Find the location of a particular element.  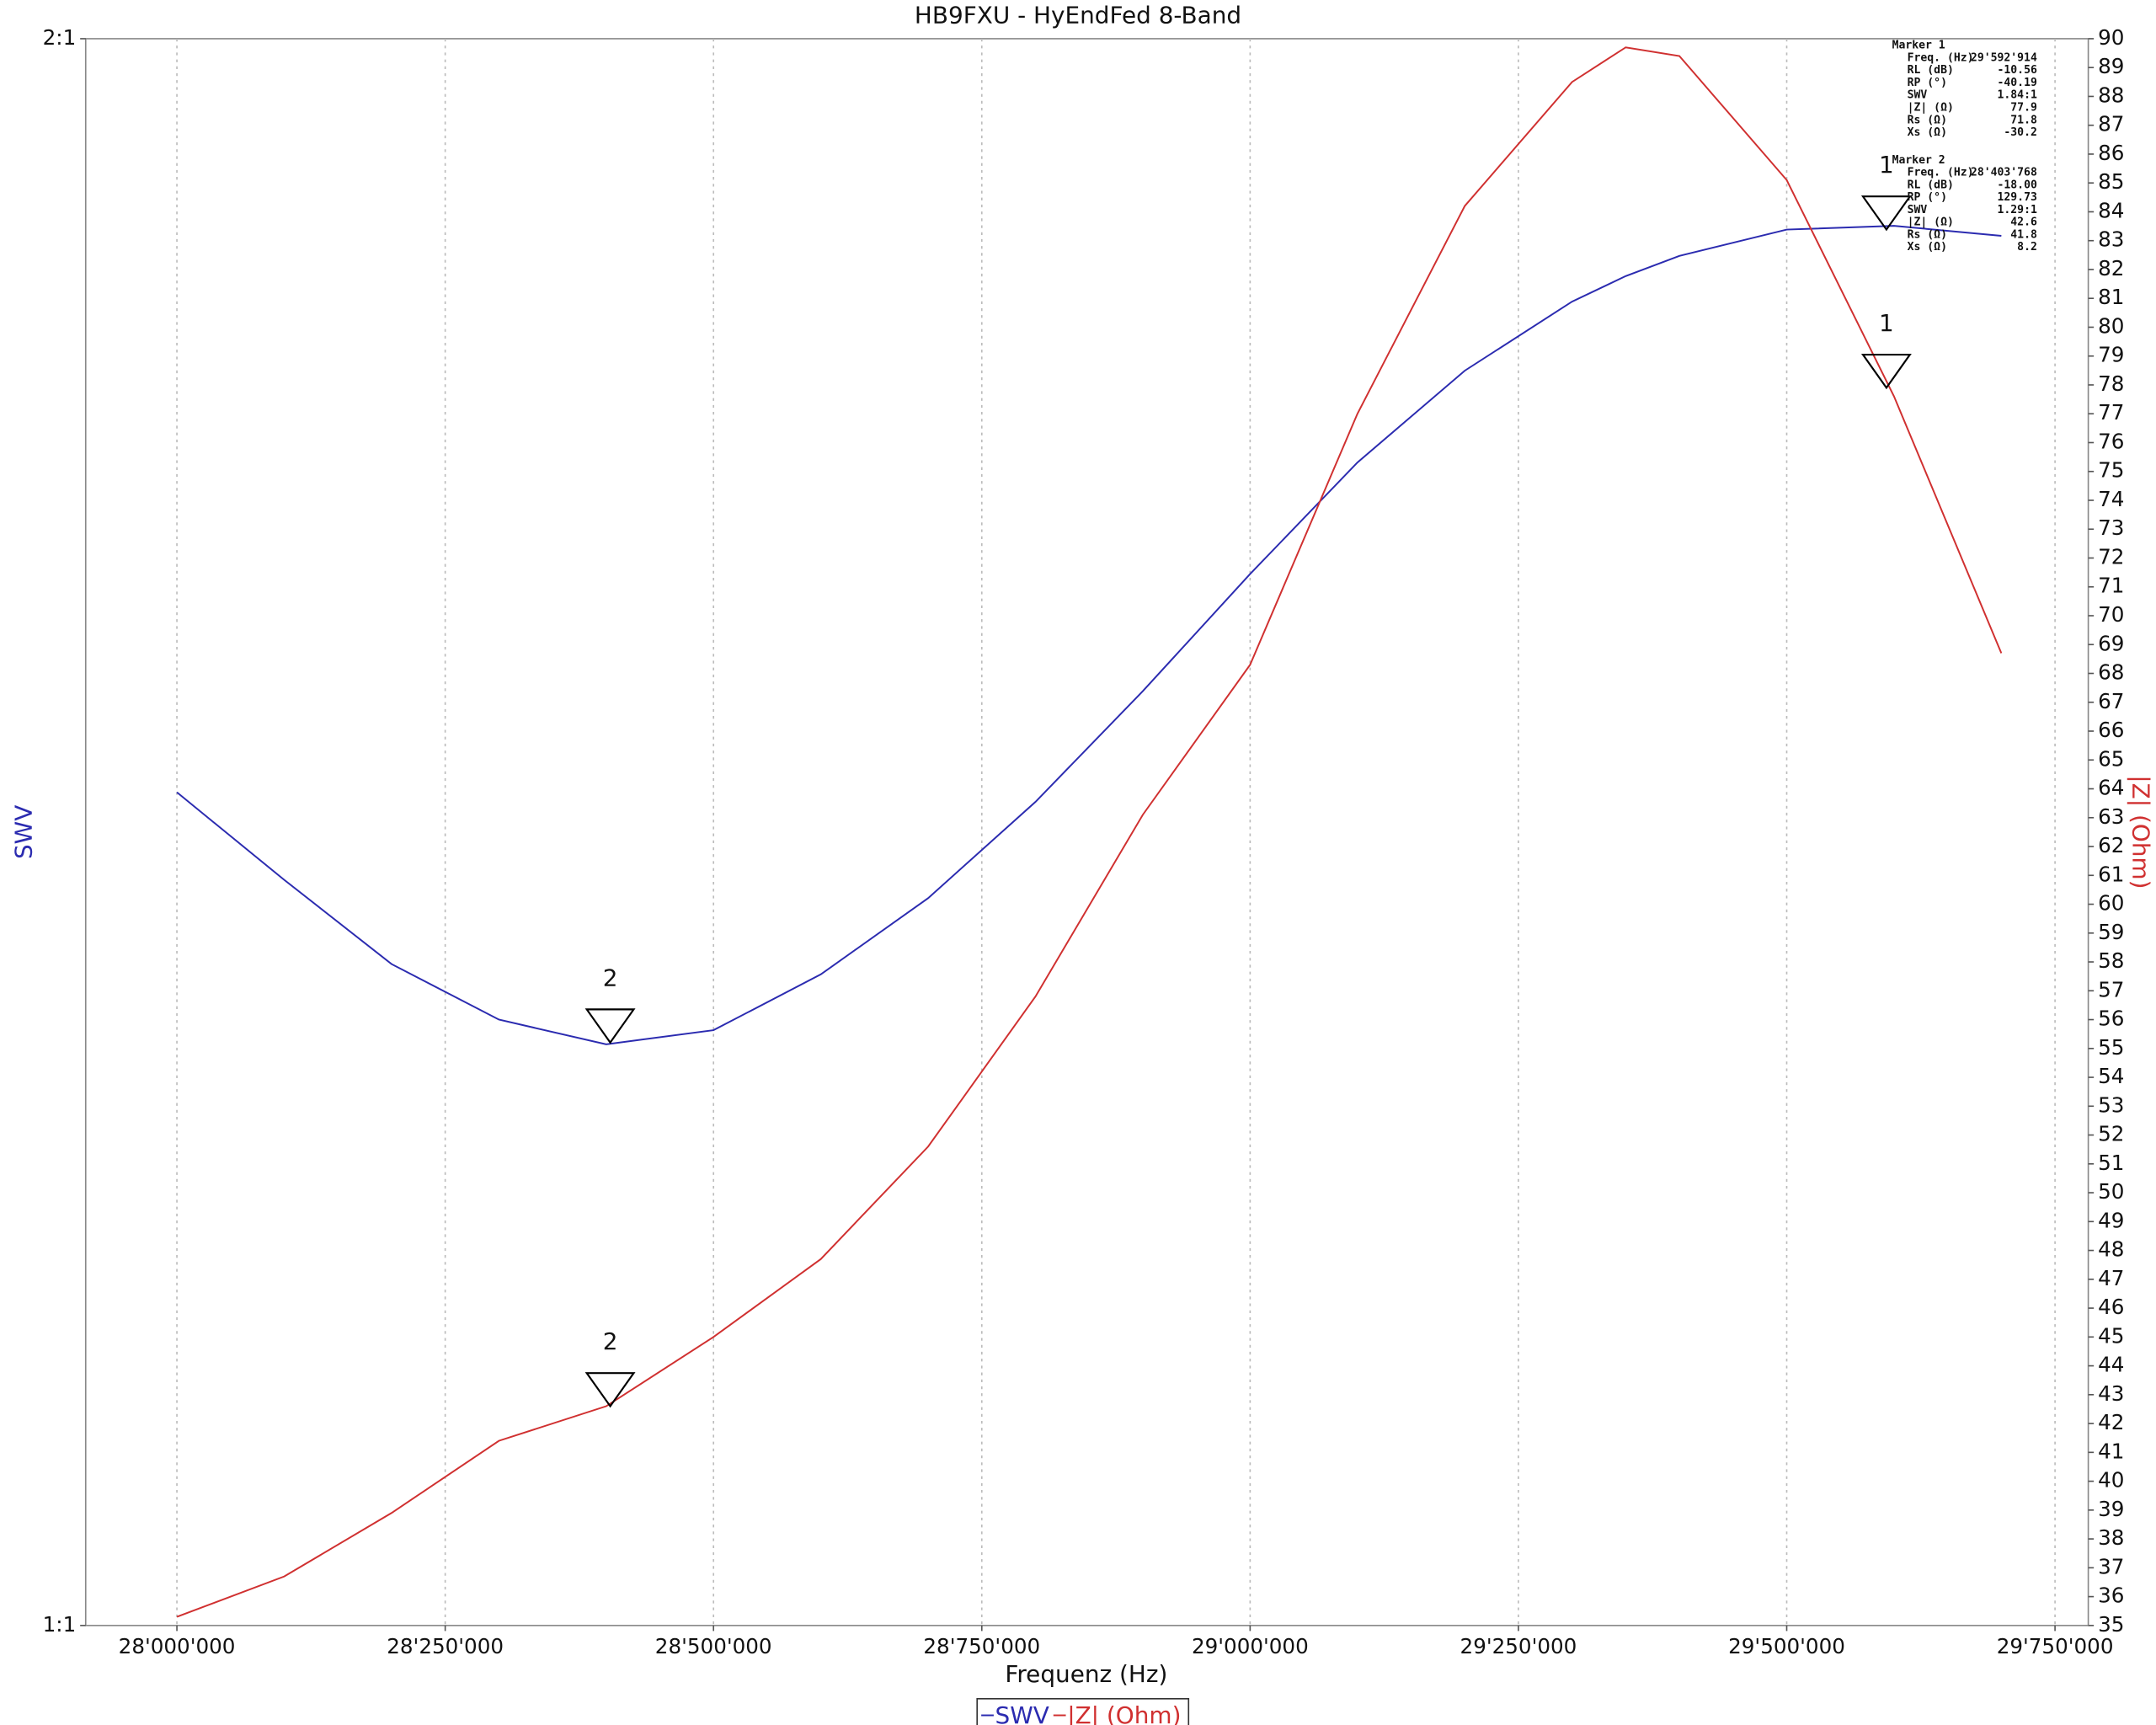

y2-tick-label: 60 is located at coordinates (2111, 903).